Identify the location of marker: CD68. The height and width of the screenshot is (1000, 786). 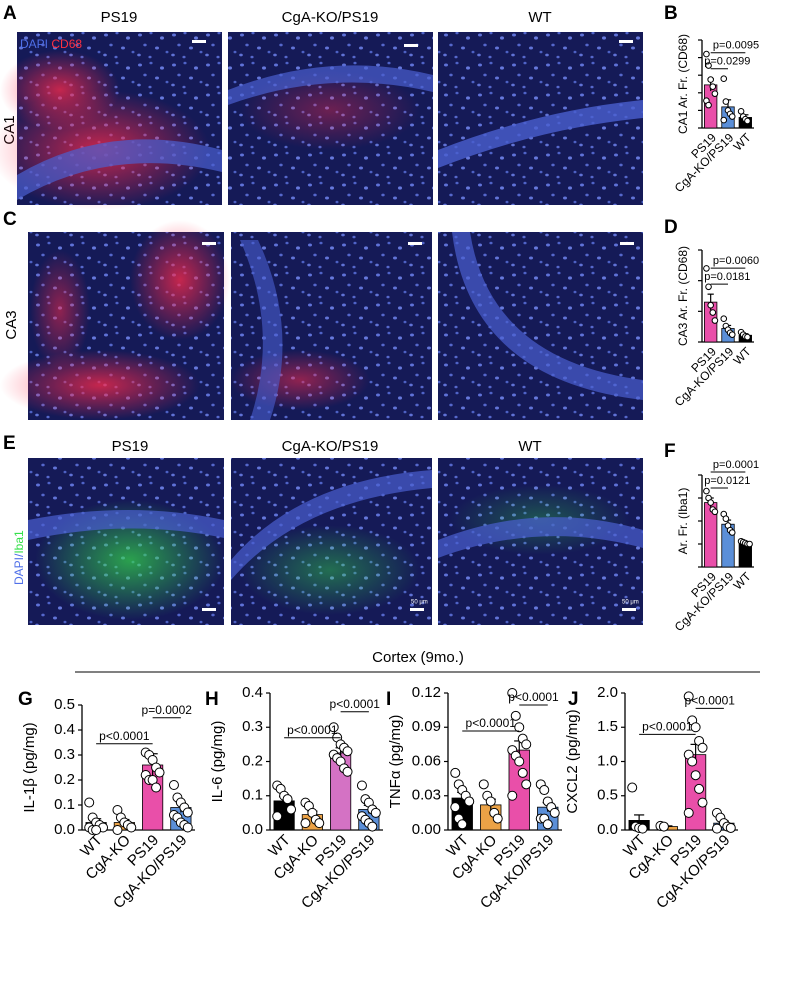
(66, 44).